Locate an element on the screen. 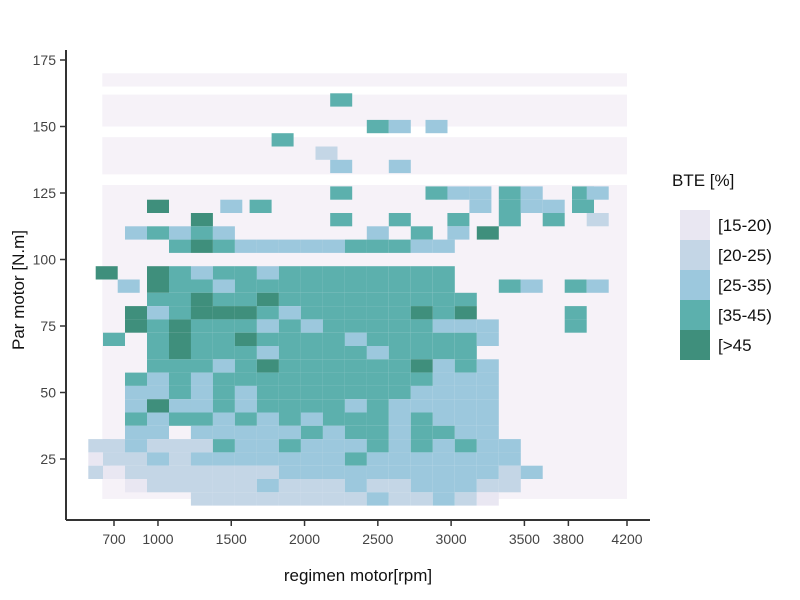 This screenshot has height=600, width=800. background-band is located at coordinates (364, 110).